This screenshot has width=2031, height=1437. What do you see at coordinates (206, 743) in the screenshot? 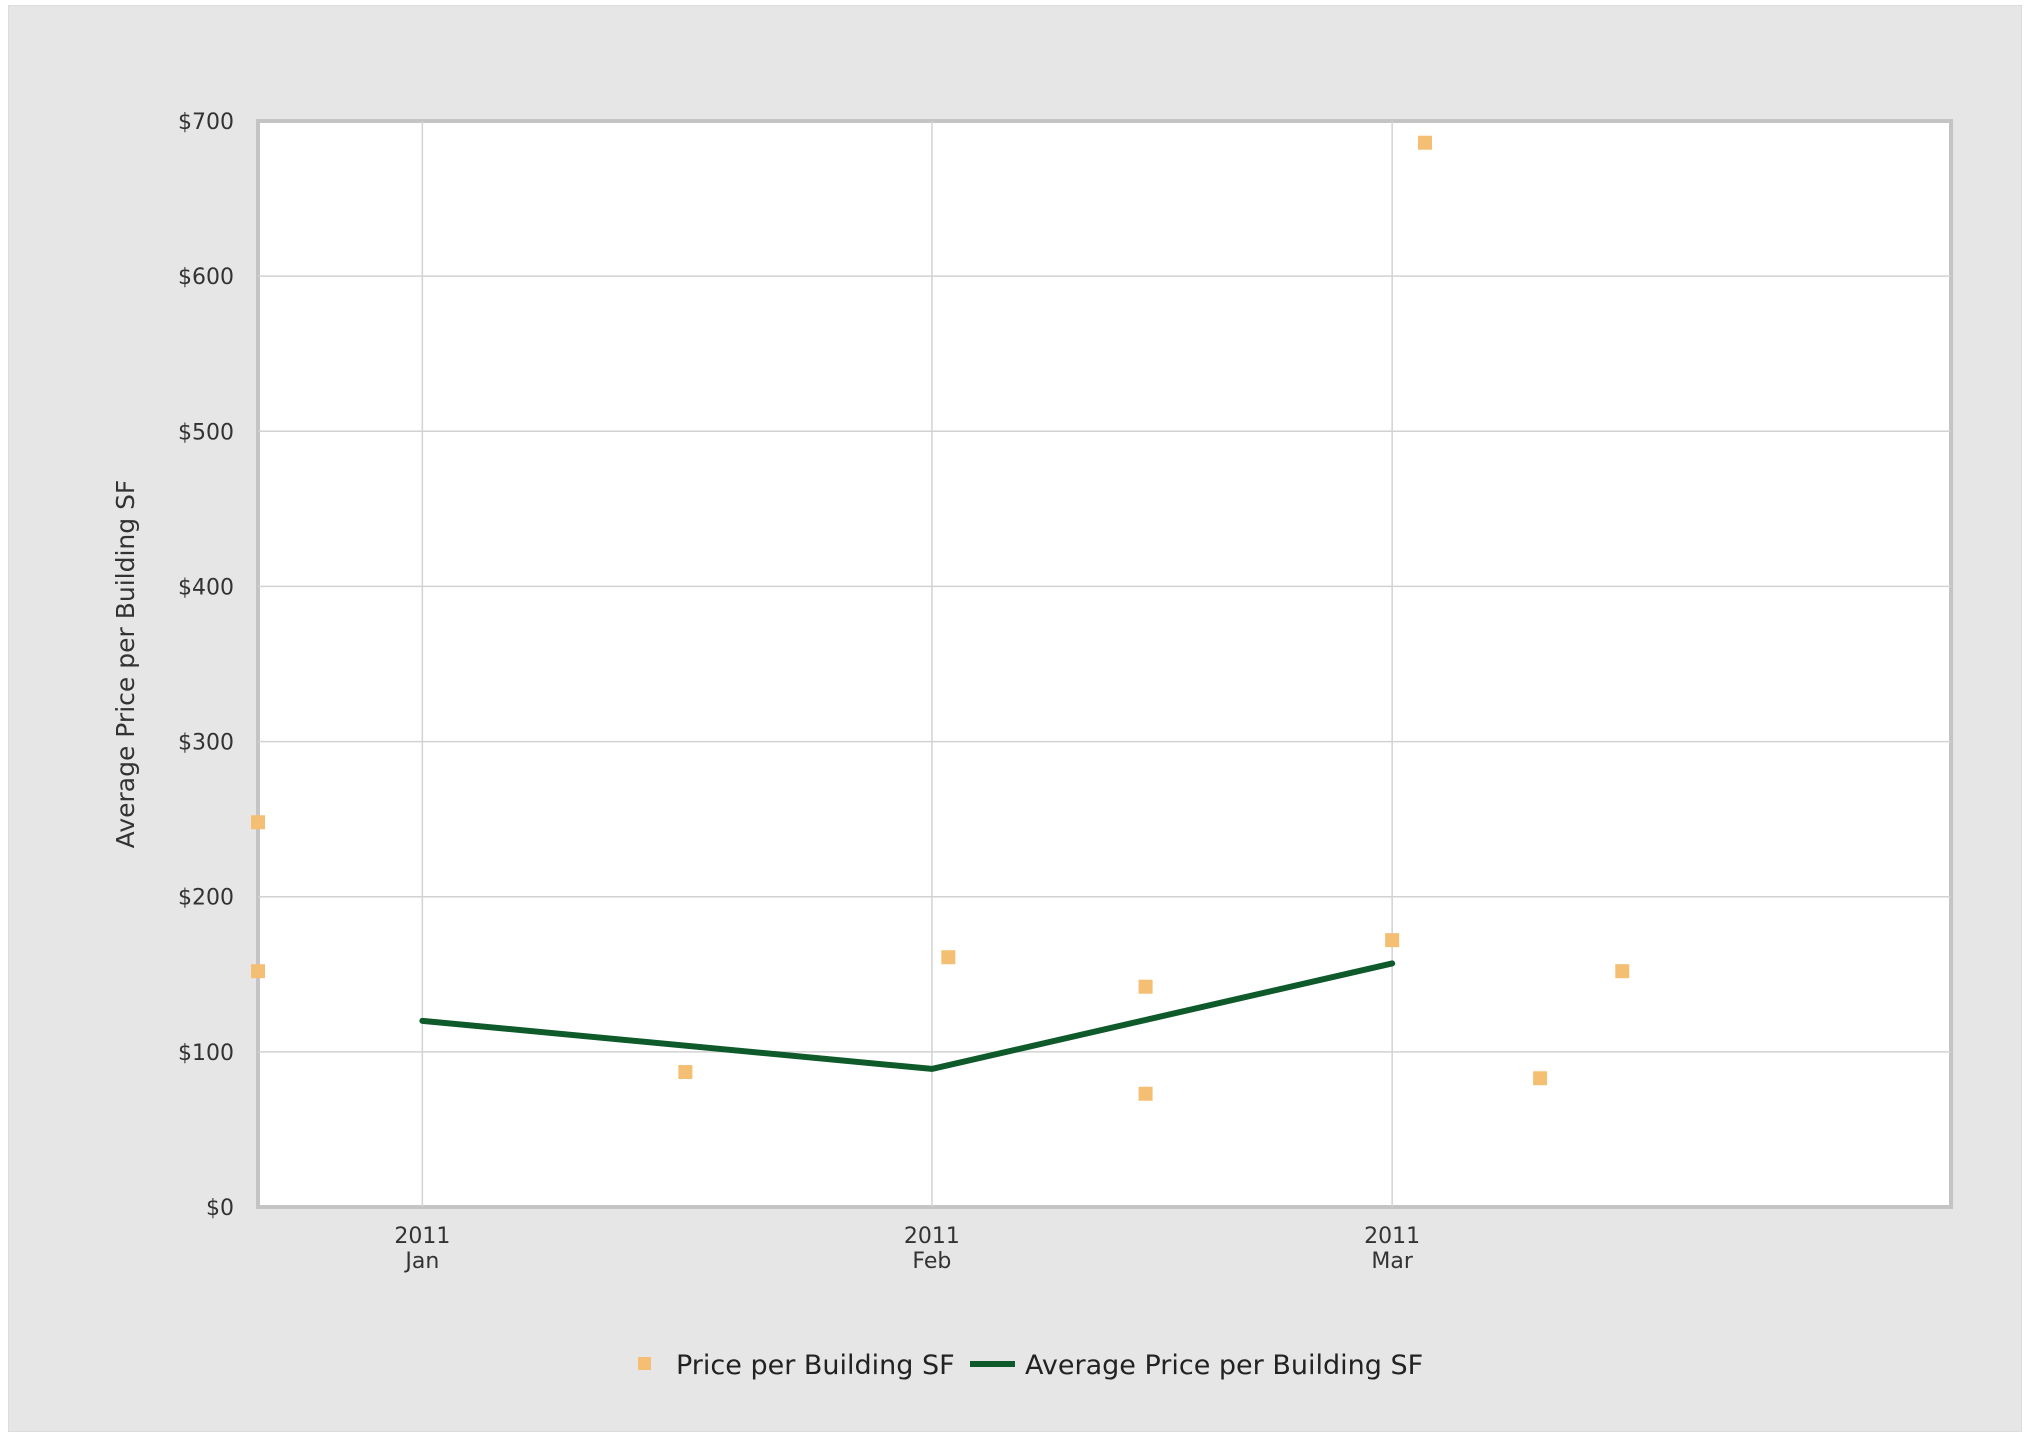
I see `y-tick-label: $300` at bounding box center [206, 743].